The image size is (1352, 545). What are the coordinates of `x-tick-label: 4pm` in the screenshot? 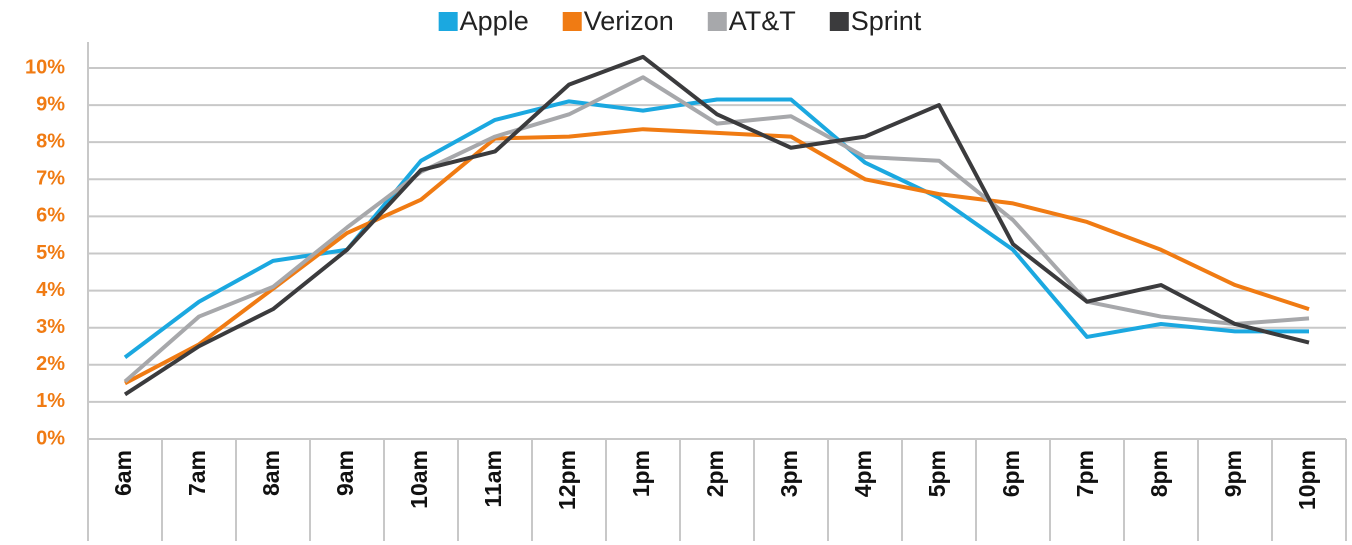 It's located at (863, 473).